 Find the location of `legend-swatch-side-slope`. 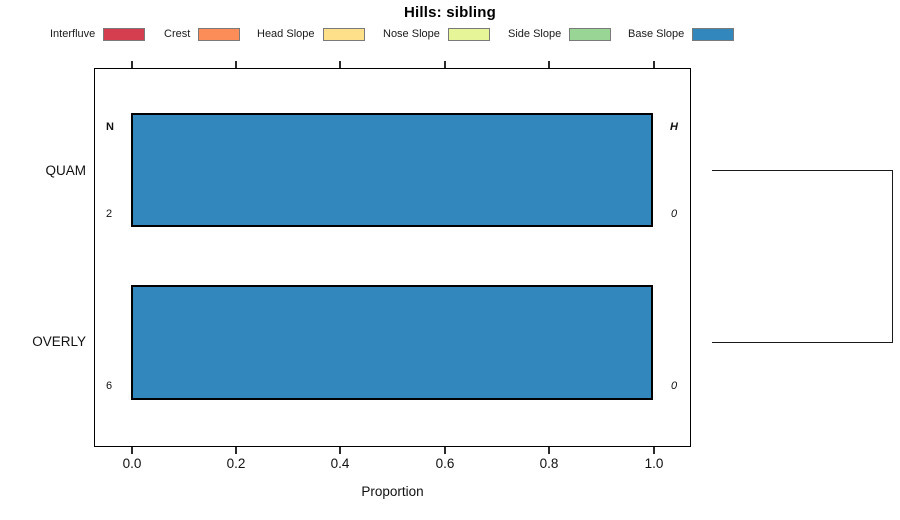

legend-swatch-side-slope is located at coordinates (590, 34).